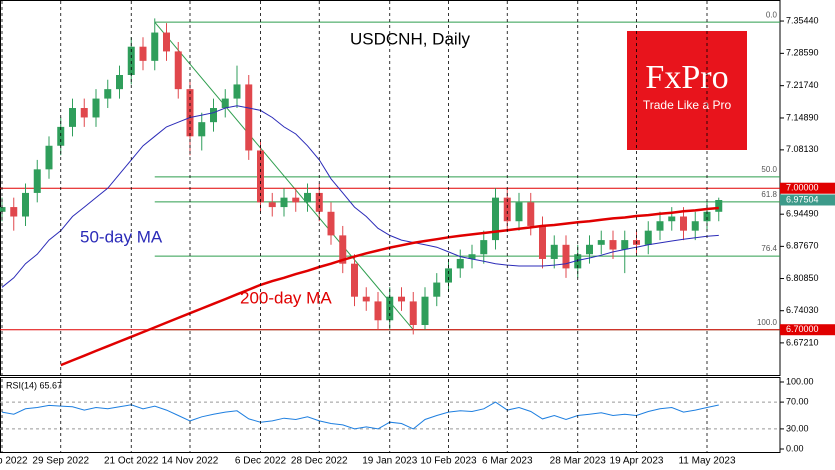  I want to click on logo: FxPro Trade Like a Pro, so click(687, 90).